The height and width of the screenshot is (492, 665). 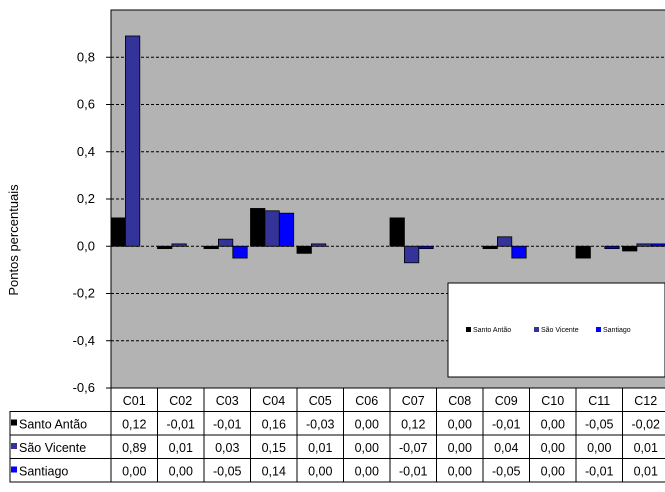 I want to click on data-label: 0,16, so click(x=274, y=425).